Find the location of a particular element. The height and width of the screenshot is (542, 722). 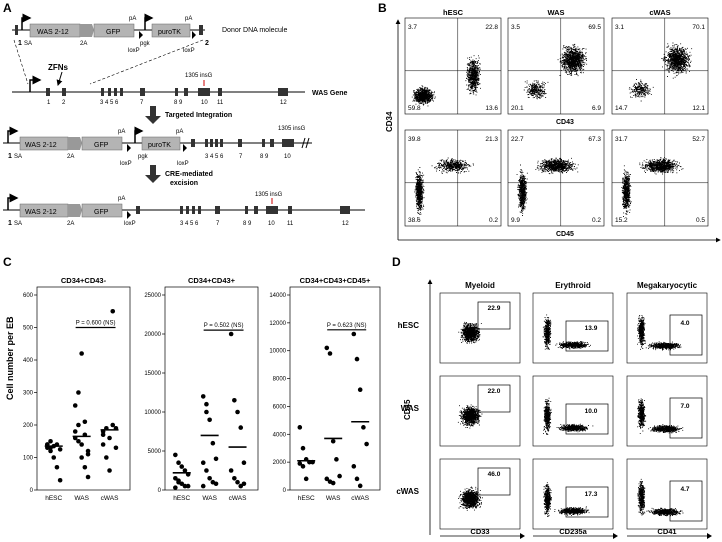

gate-value: 46.0 is located at coordinates (494, 474).